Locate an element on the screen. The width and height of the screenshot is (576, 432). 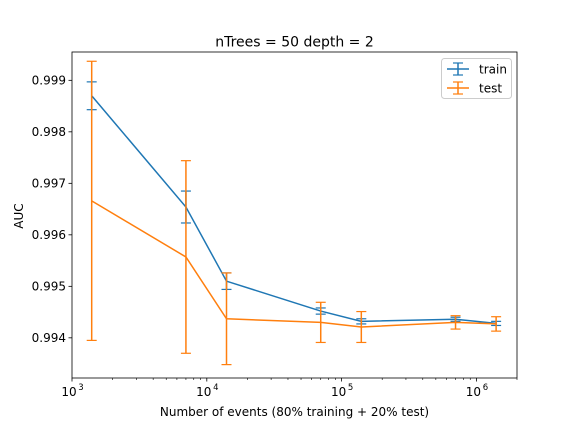
y-tick-label: 0.995 is located at coordinates (49, 287).